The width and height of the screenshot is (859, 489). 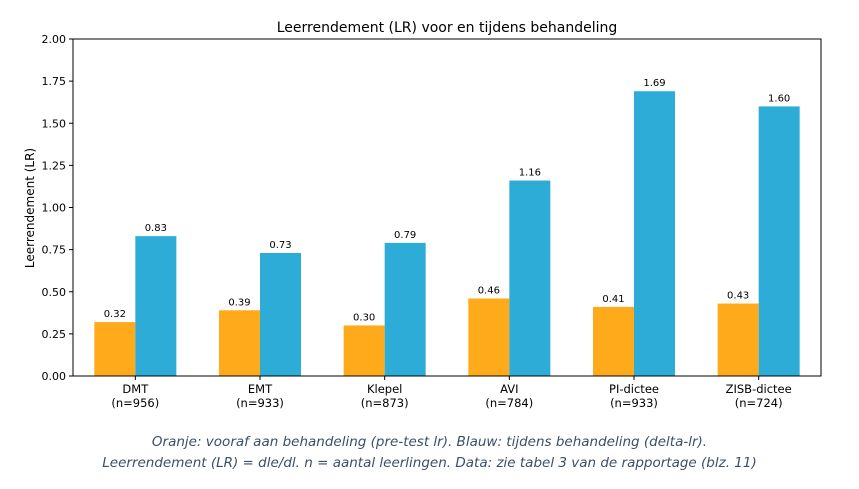 What do you see at coordinates (54, 123) in the screenshot?
I see `y-tick-label: 1.50` at bounding box center [54, 123].